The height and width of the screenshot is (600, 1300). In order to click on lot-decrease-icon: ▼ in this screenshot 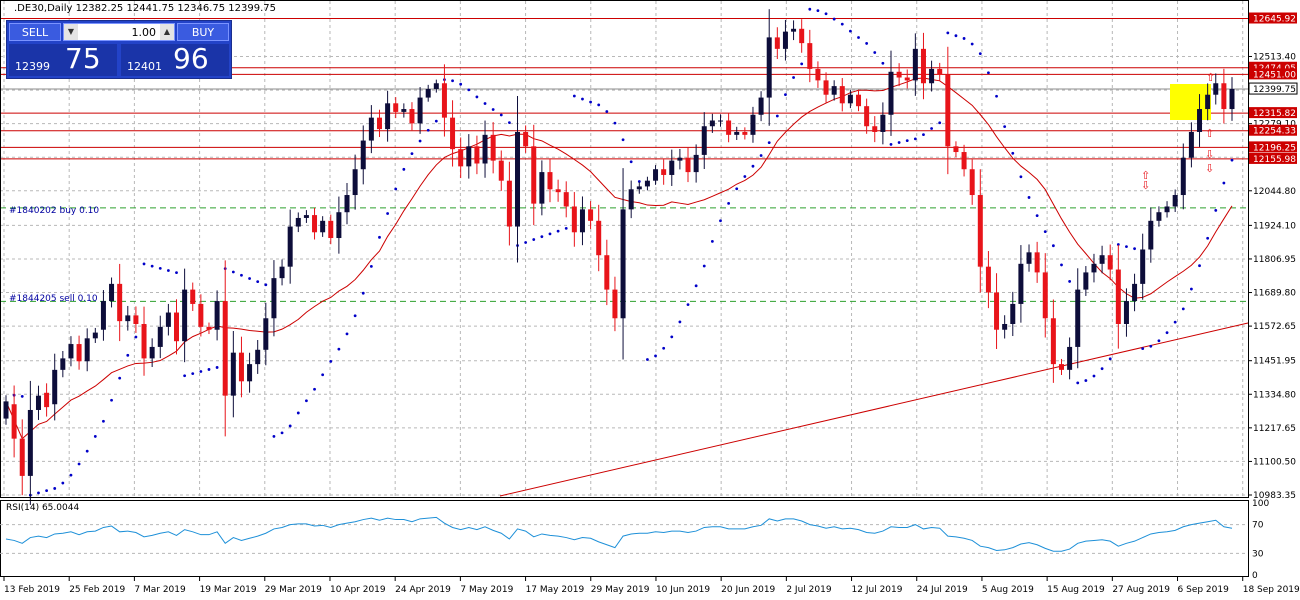, I will do `click(71, 32)`.